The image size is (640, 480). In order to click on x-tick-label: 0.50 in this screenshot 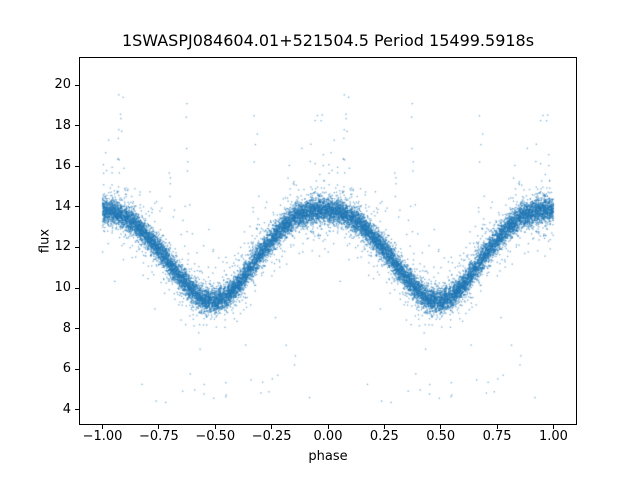, I will do `click(441, 436)`.